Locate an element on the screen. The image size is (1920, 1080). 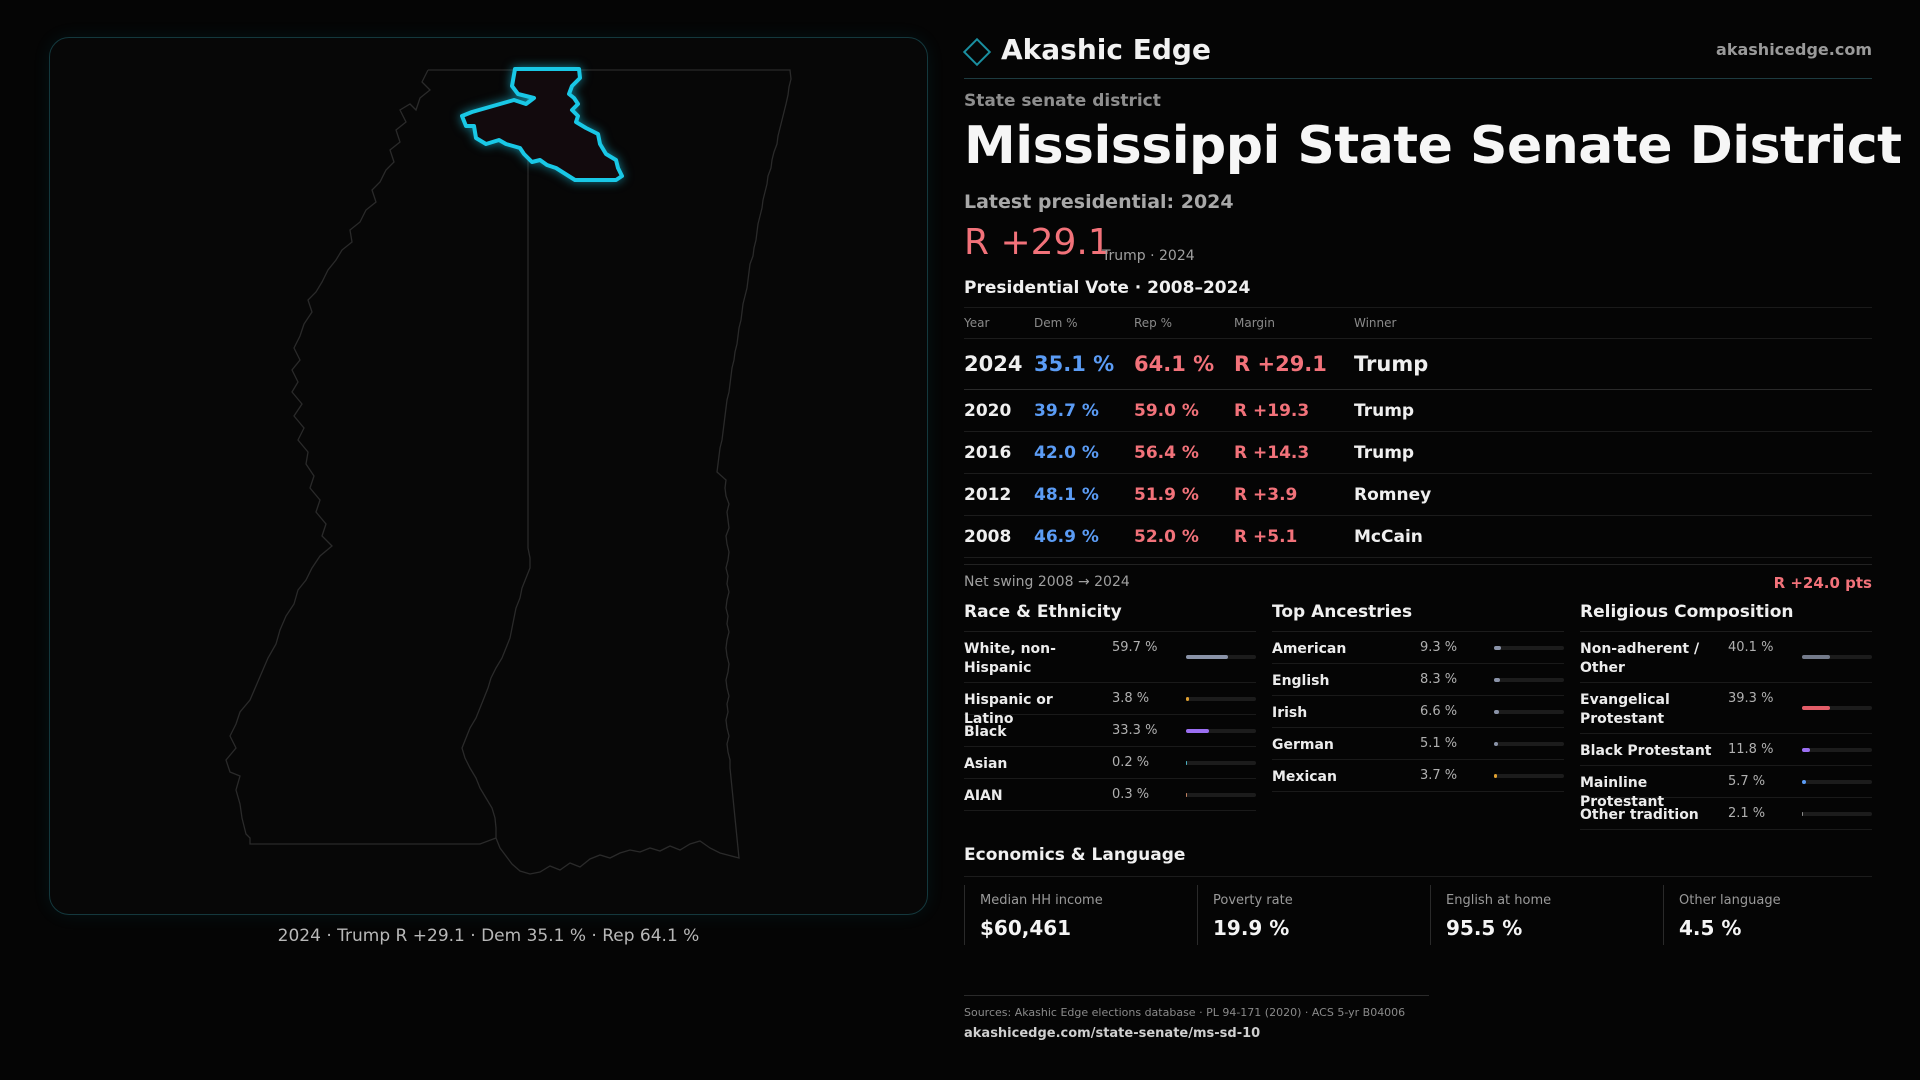
race-value: 0.3 % is located at coordinates (1131, 794).